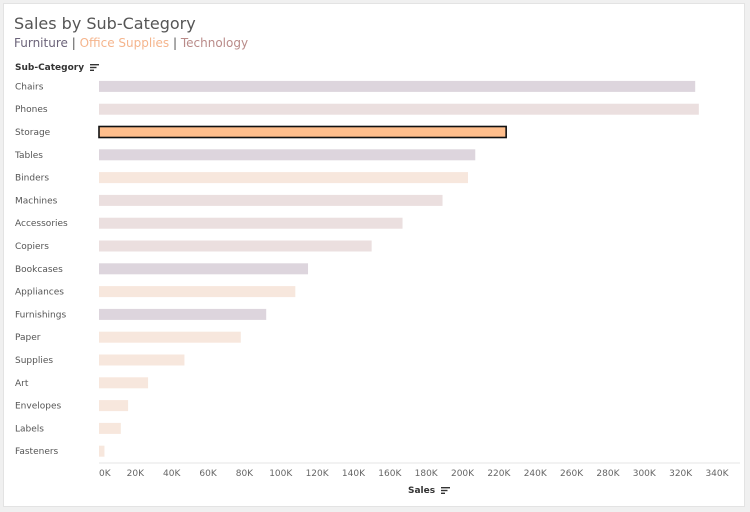 This screenshot has height=512, width=750. What do you see at coordinates (271, 200) in the screenshot?
I see `bar-machines` at bounding box center [271, 200].